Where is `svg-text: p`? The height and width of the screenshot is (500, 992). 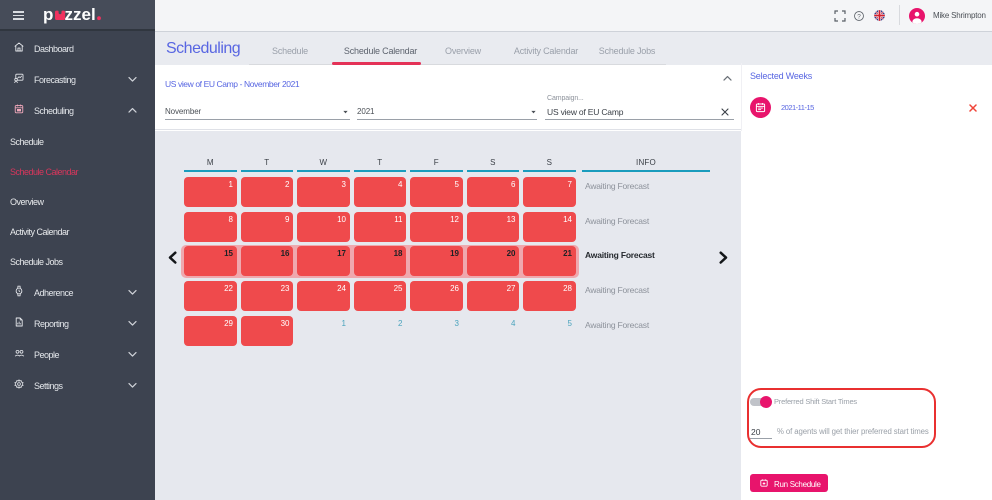 svg-text: p is located at coordinates (48, 14).